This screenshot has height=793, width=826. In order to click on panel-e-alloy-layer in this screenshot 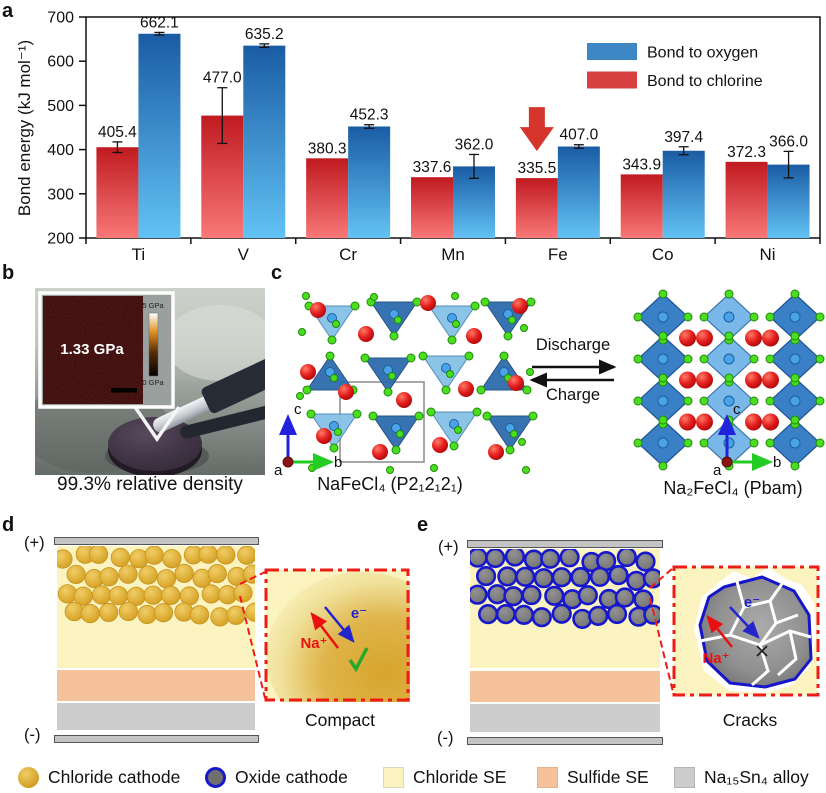, I will do `click(565, 718)`.